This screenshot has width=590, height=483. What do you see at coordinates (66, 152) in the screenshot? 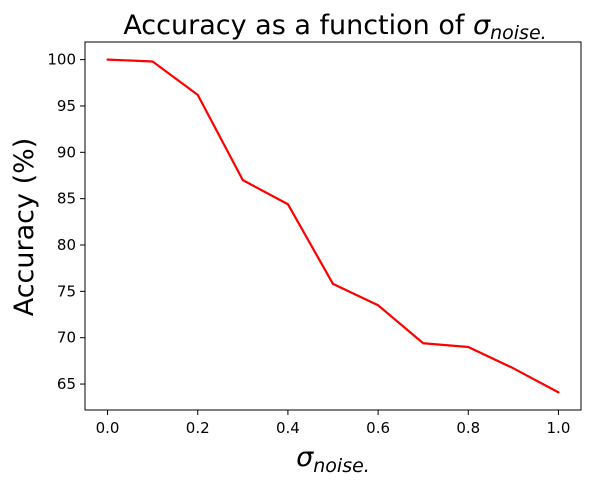
I see `y-tick-label: 90` at bounding box center [66, 152].